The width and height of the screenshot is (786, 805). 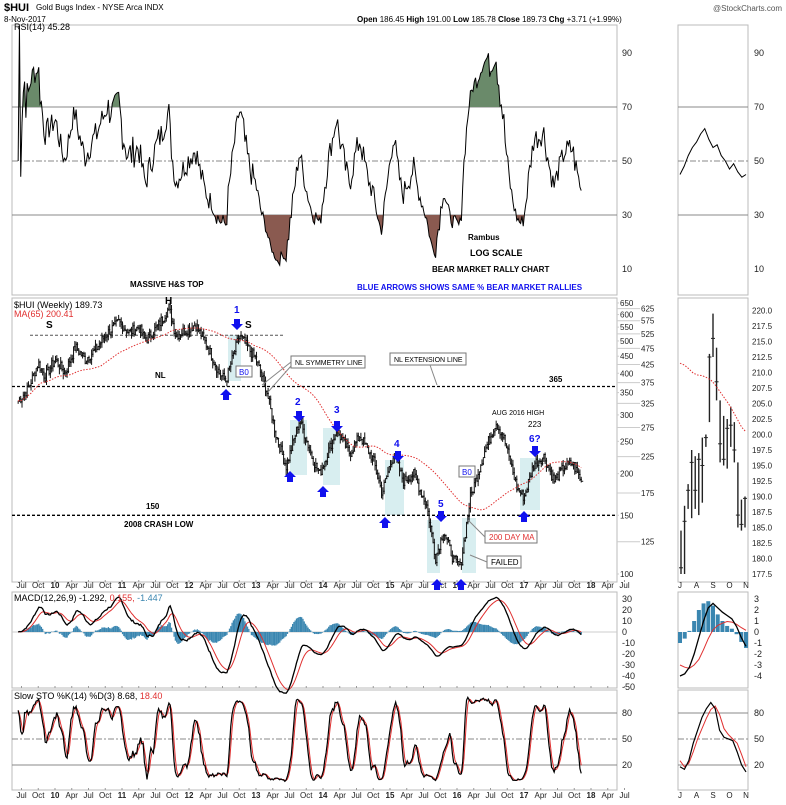 I want to click on price-axis-label: 550, so click(x=627, y=327).